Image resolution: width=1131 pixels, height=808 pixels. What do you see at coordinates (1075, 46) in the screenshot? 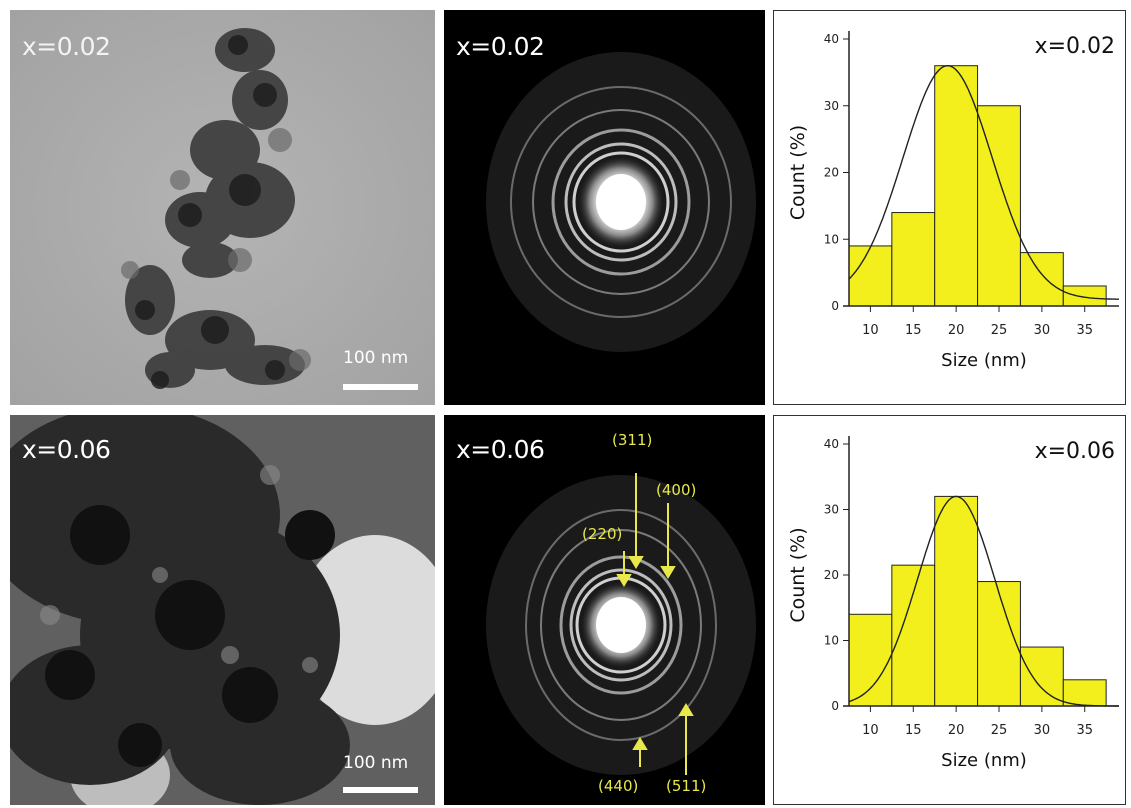
I see `chart-title: x=0.02` at bounding box center [1075, 46].